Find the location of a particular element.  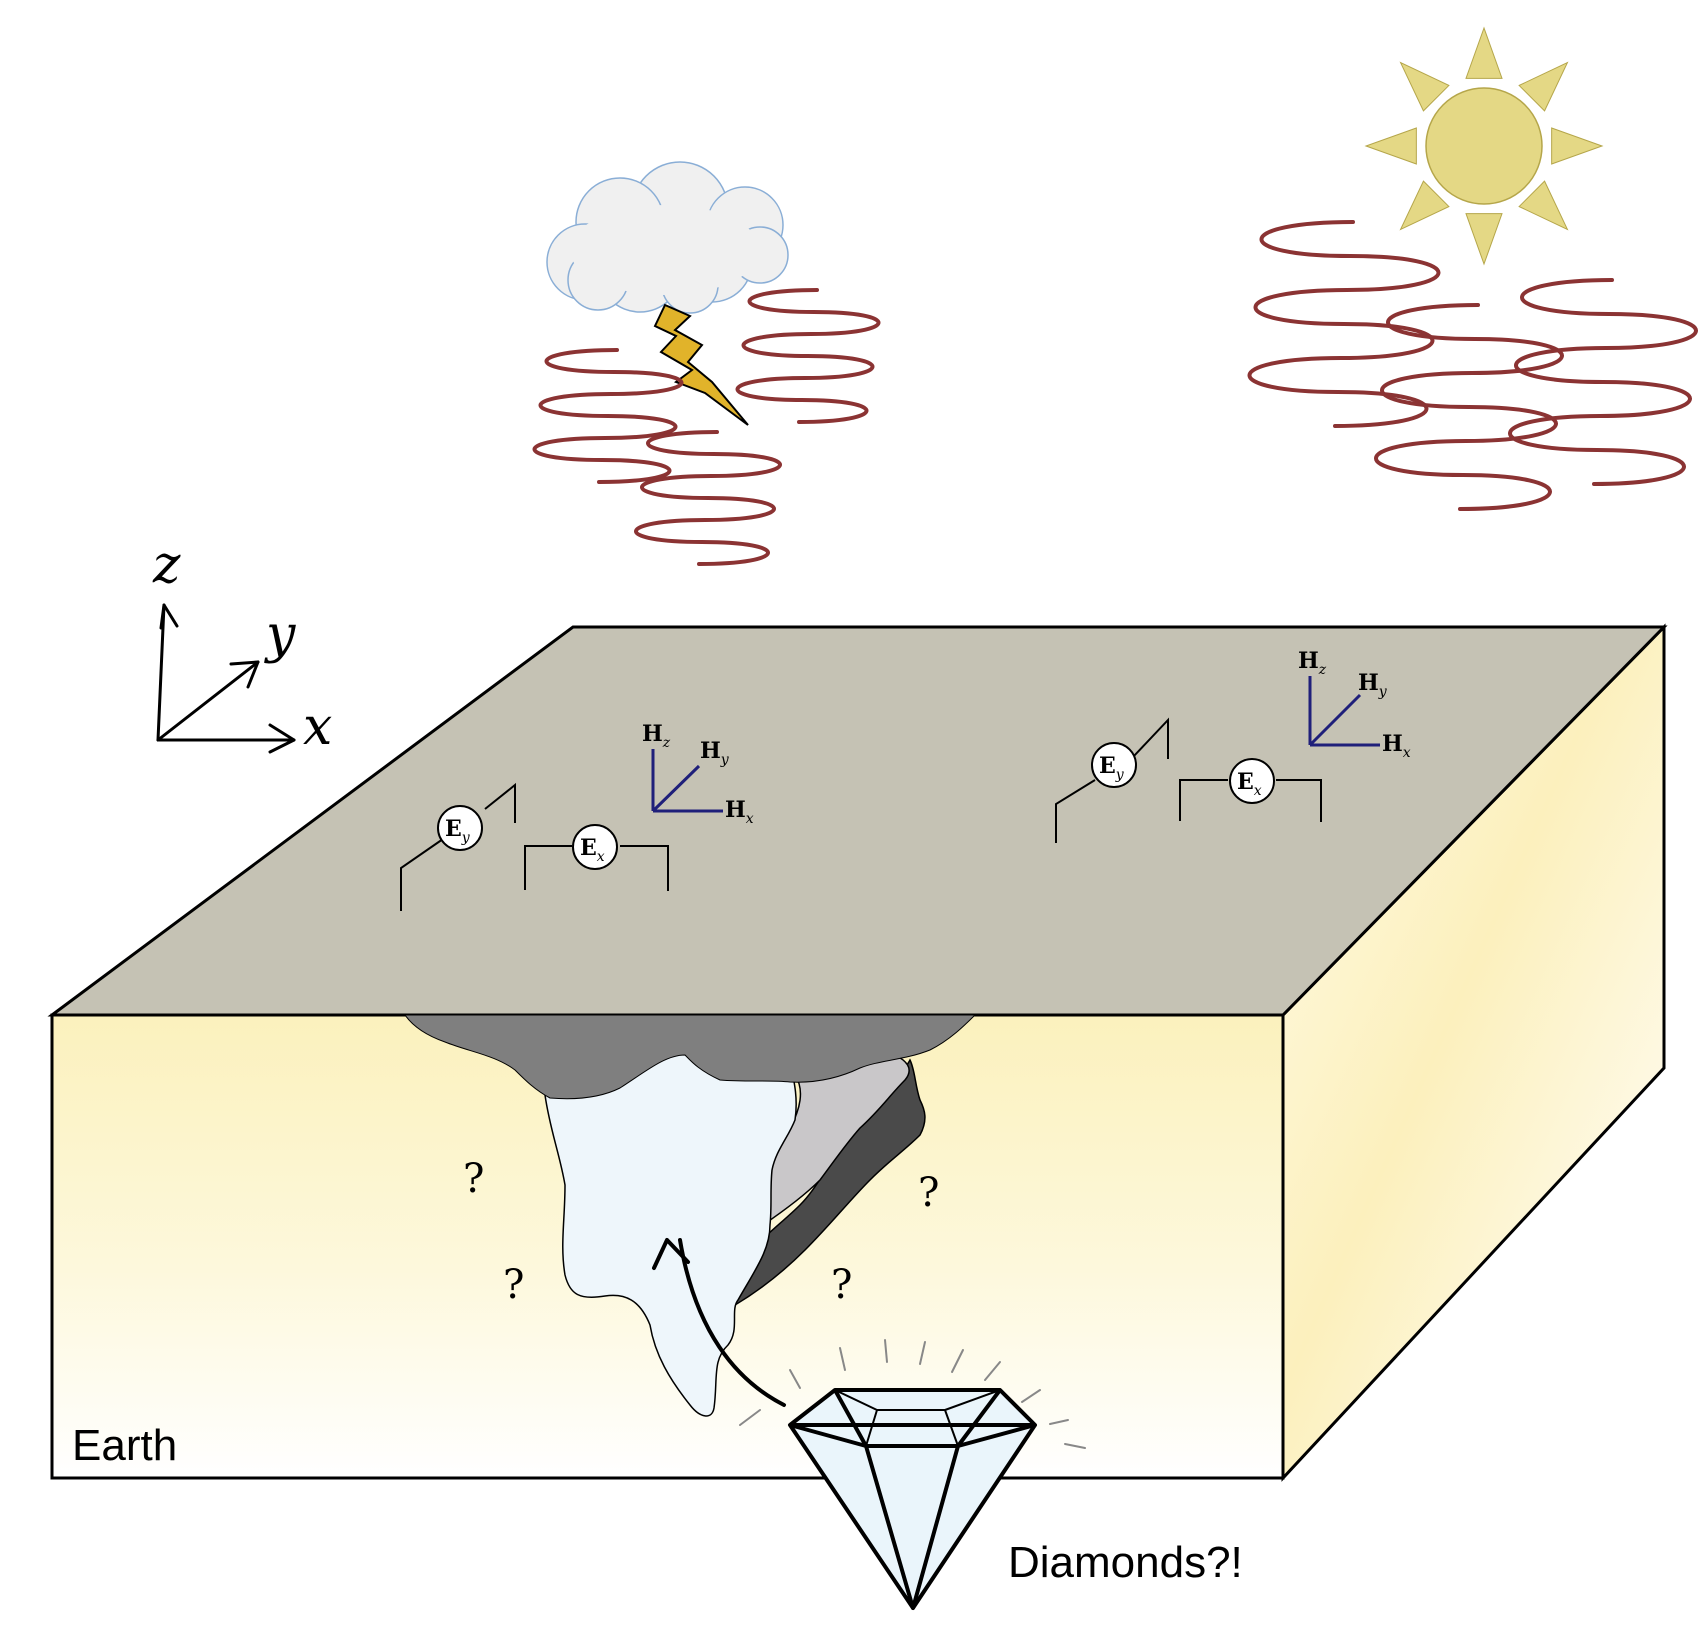

diamond-label: Diamonds?! is located at coordinates (1125, 1562).